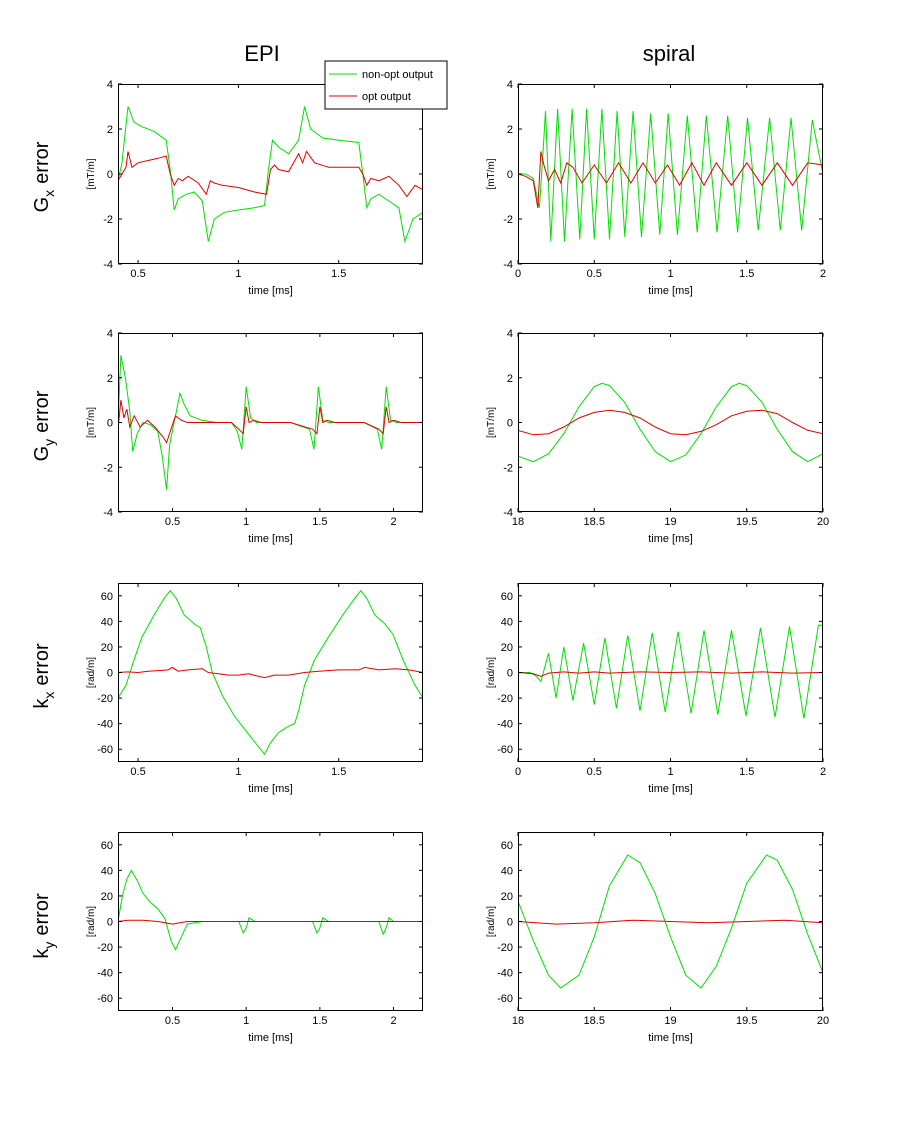 The height and width of the screenshot is (1136, 909). I want to click on gy-spiral-series-opt, so click(670, 422).